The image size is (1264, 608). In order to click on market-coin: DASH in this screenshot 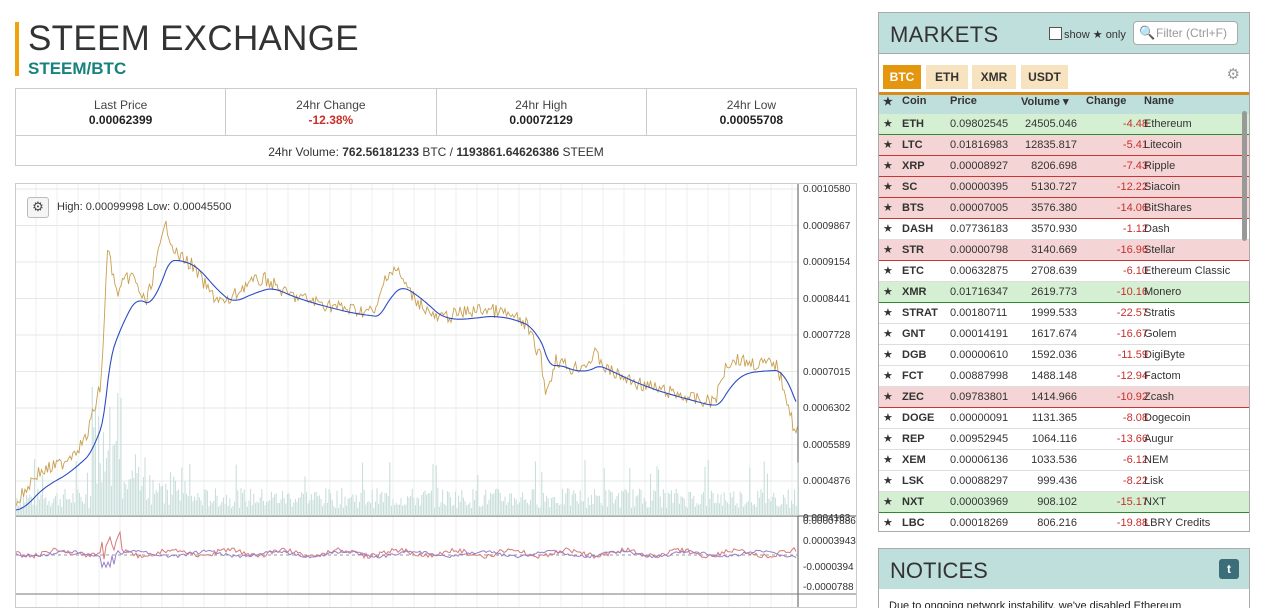, I will do `click(918, 229)`.